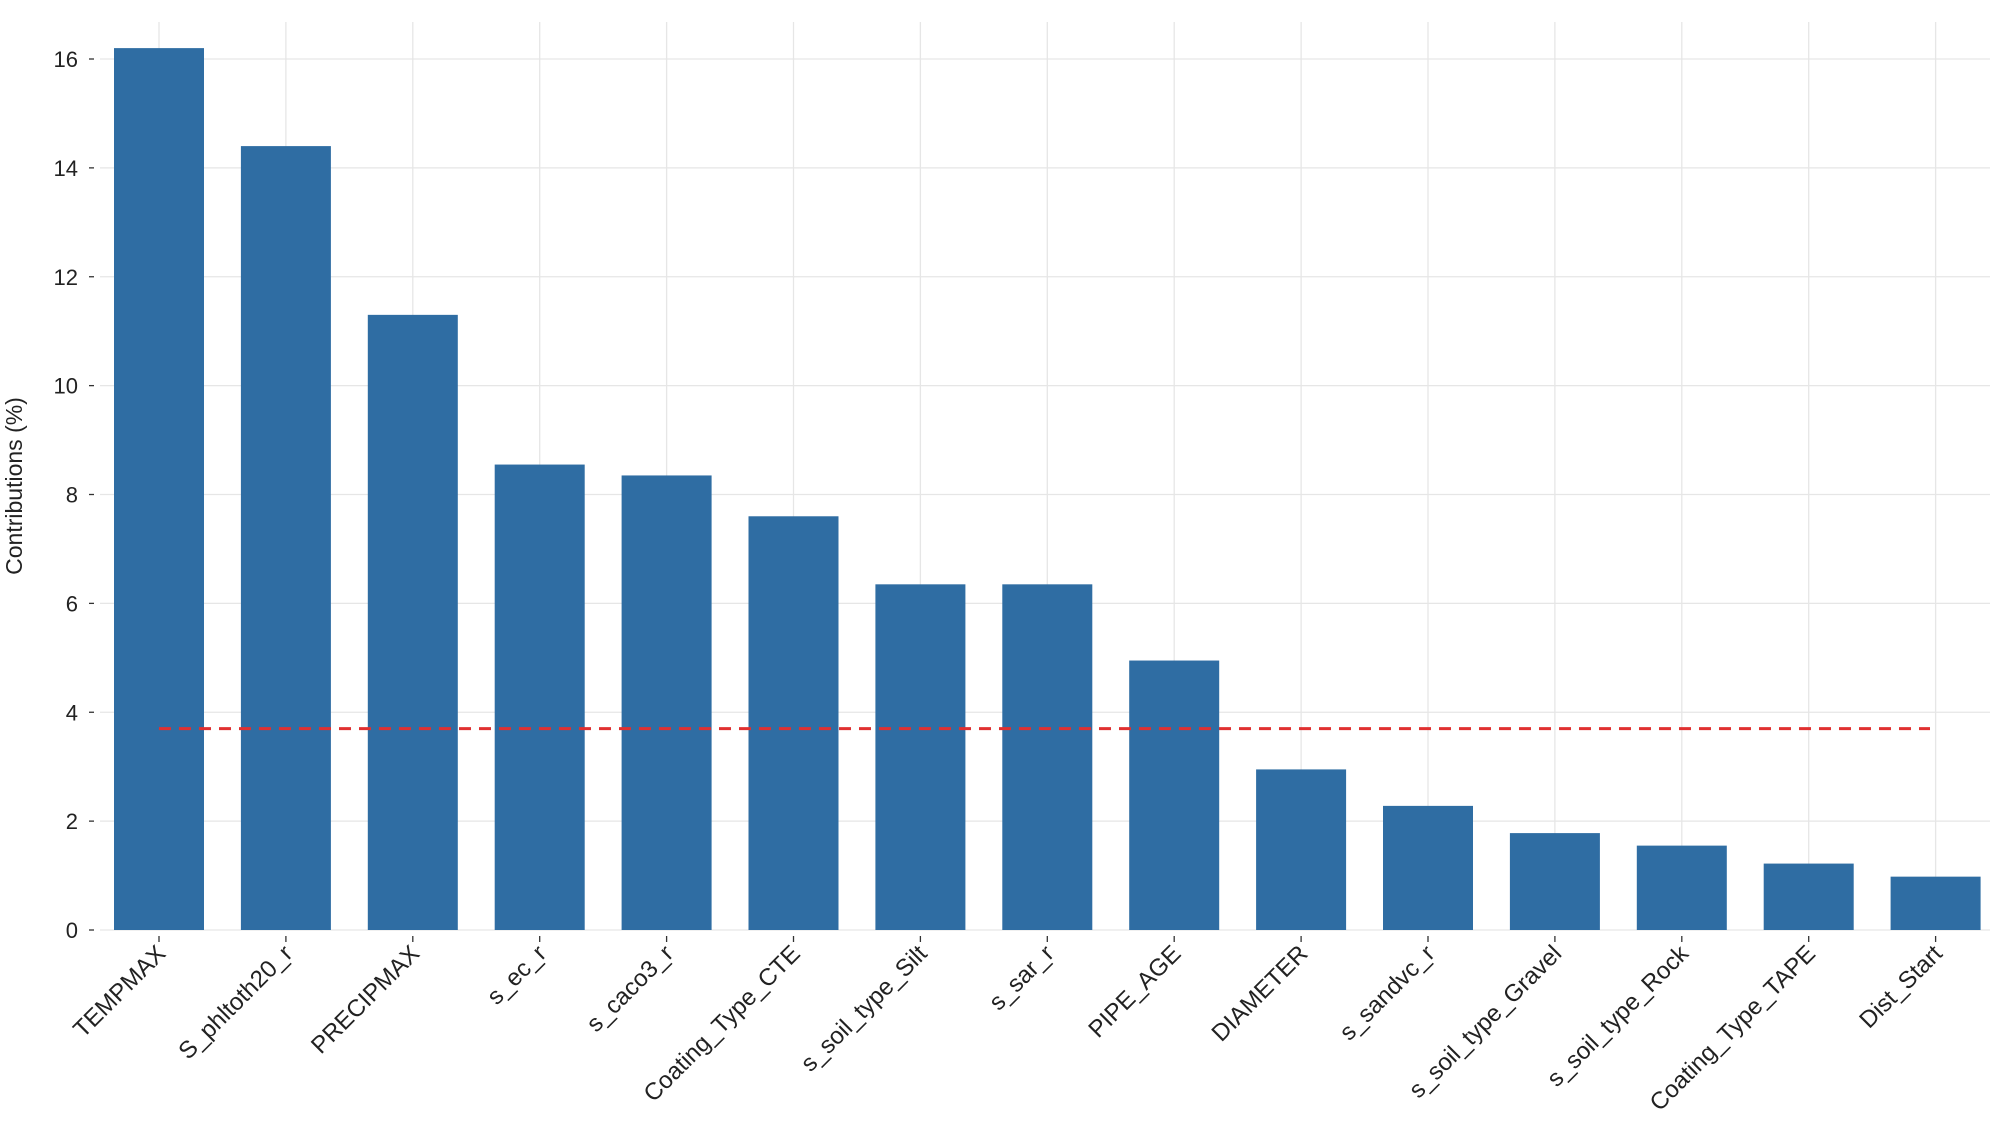 This screenshot has width=1996, height=1129. Describe the element at coordinates (66, 59) in the screenshot. I see `y-tick-label: 16` at that location.